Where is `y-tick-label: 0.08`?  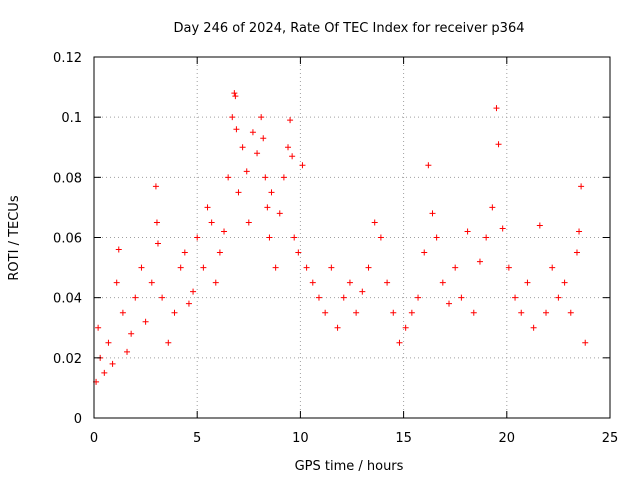 y-tick-label: 0.08 is located at coordinates (67, 178).